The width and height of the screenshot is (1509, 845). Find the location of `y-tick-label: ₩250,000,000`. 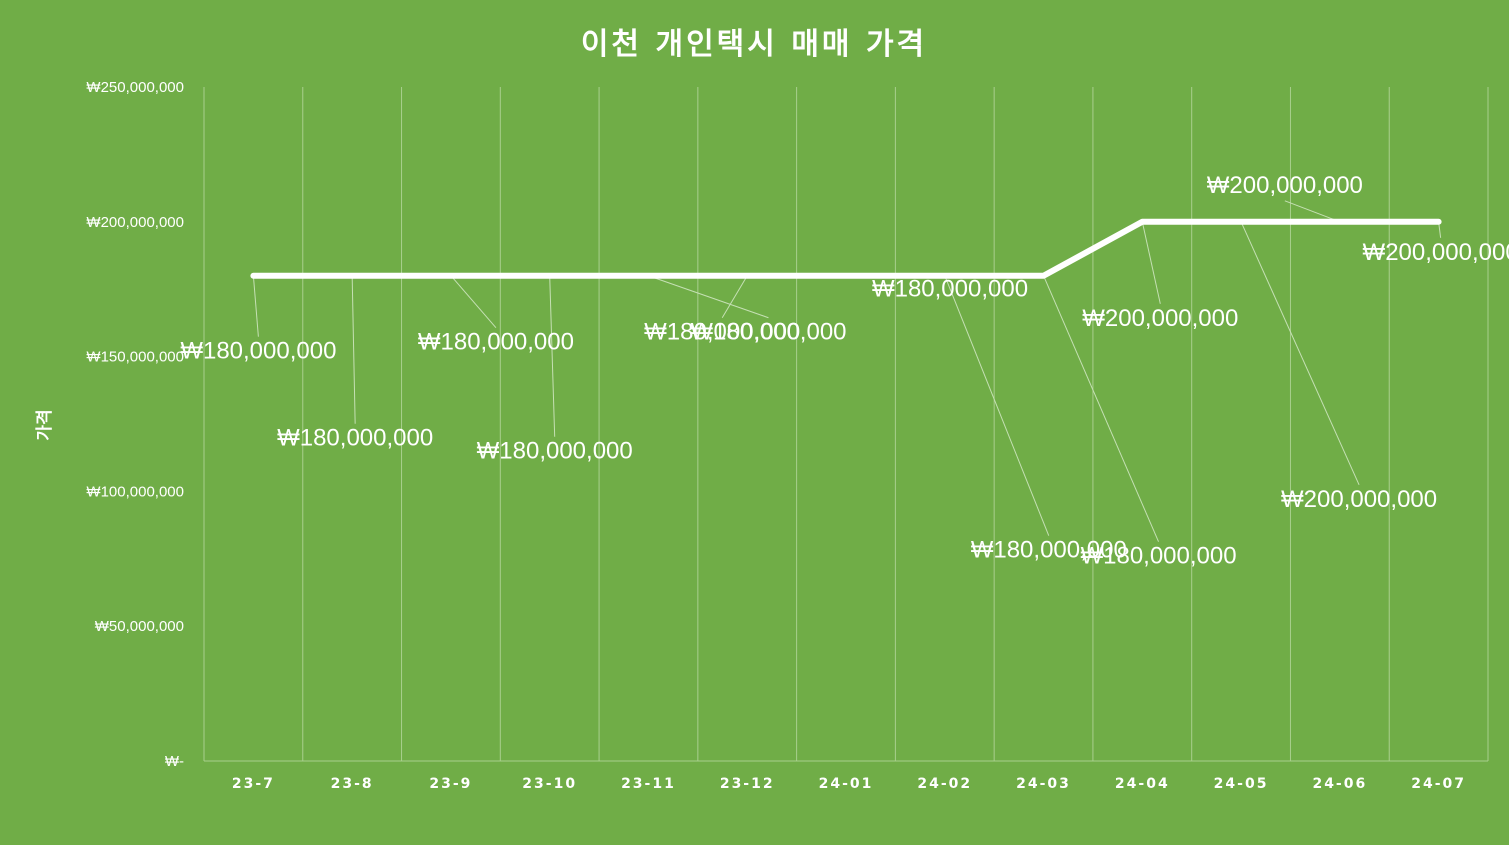

y-tick-label: ₩250,000,000 is located at coordinates (135, 87).